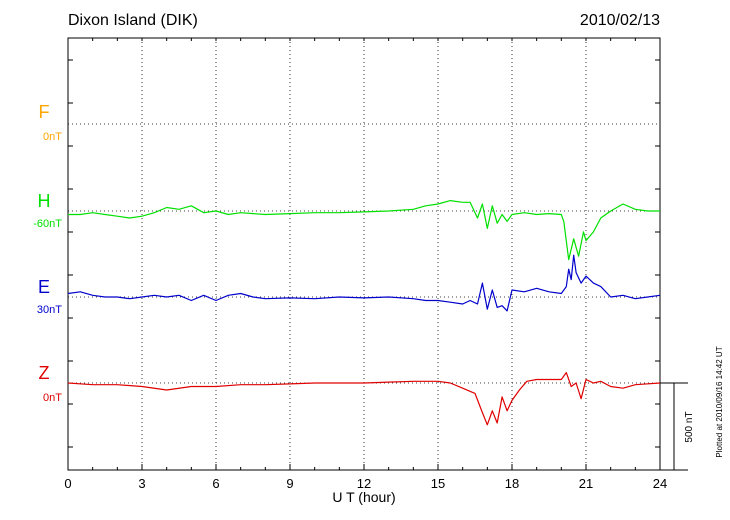 Image resolution: width=730 pixels, height=520 pixels. Describe the element at coordinates (363, 497) in the screenshot. I see `x-axis-label: U T (hour)` at that location.